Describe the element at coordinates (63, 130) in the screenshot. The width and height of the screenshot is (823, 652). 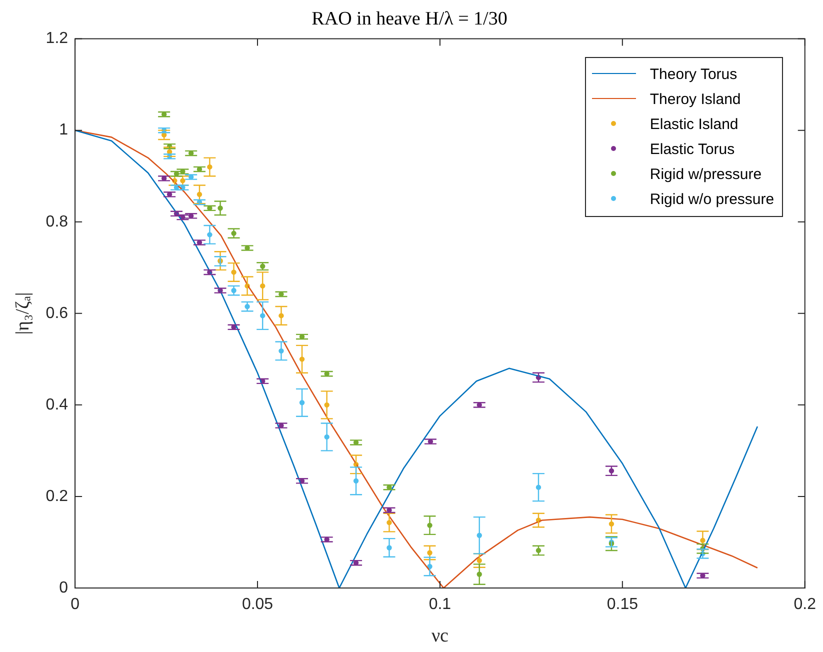
I see `y-tick-label: 1` at that location.